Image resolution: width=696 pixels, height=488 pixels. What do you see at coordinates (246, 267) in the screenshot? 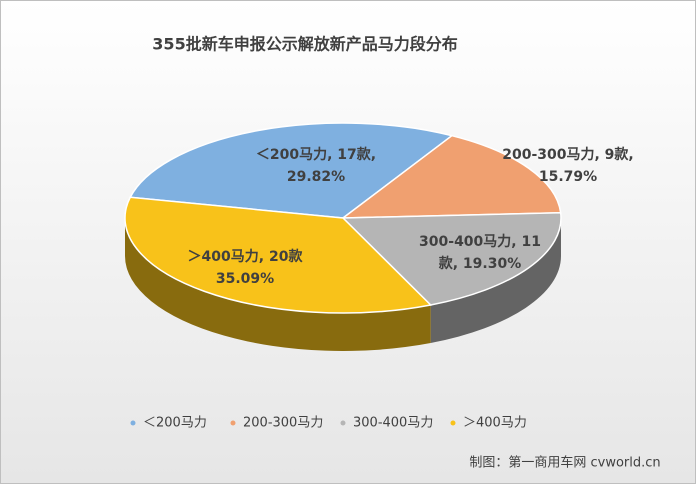
I see `data-label: ＞400马力, 20款 35.09%` at bounding box center [246, 267].